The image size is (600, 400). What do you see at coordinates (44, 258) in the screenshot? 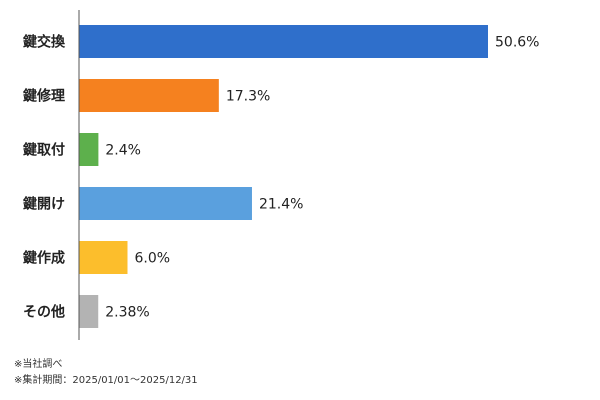
I see `category-label-4: 鍵作成` at bounding box center [44, 258].